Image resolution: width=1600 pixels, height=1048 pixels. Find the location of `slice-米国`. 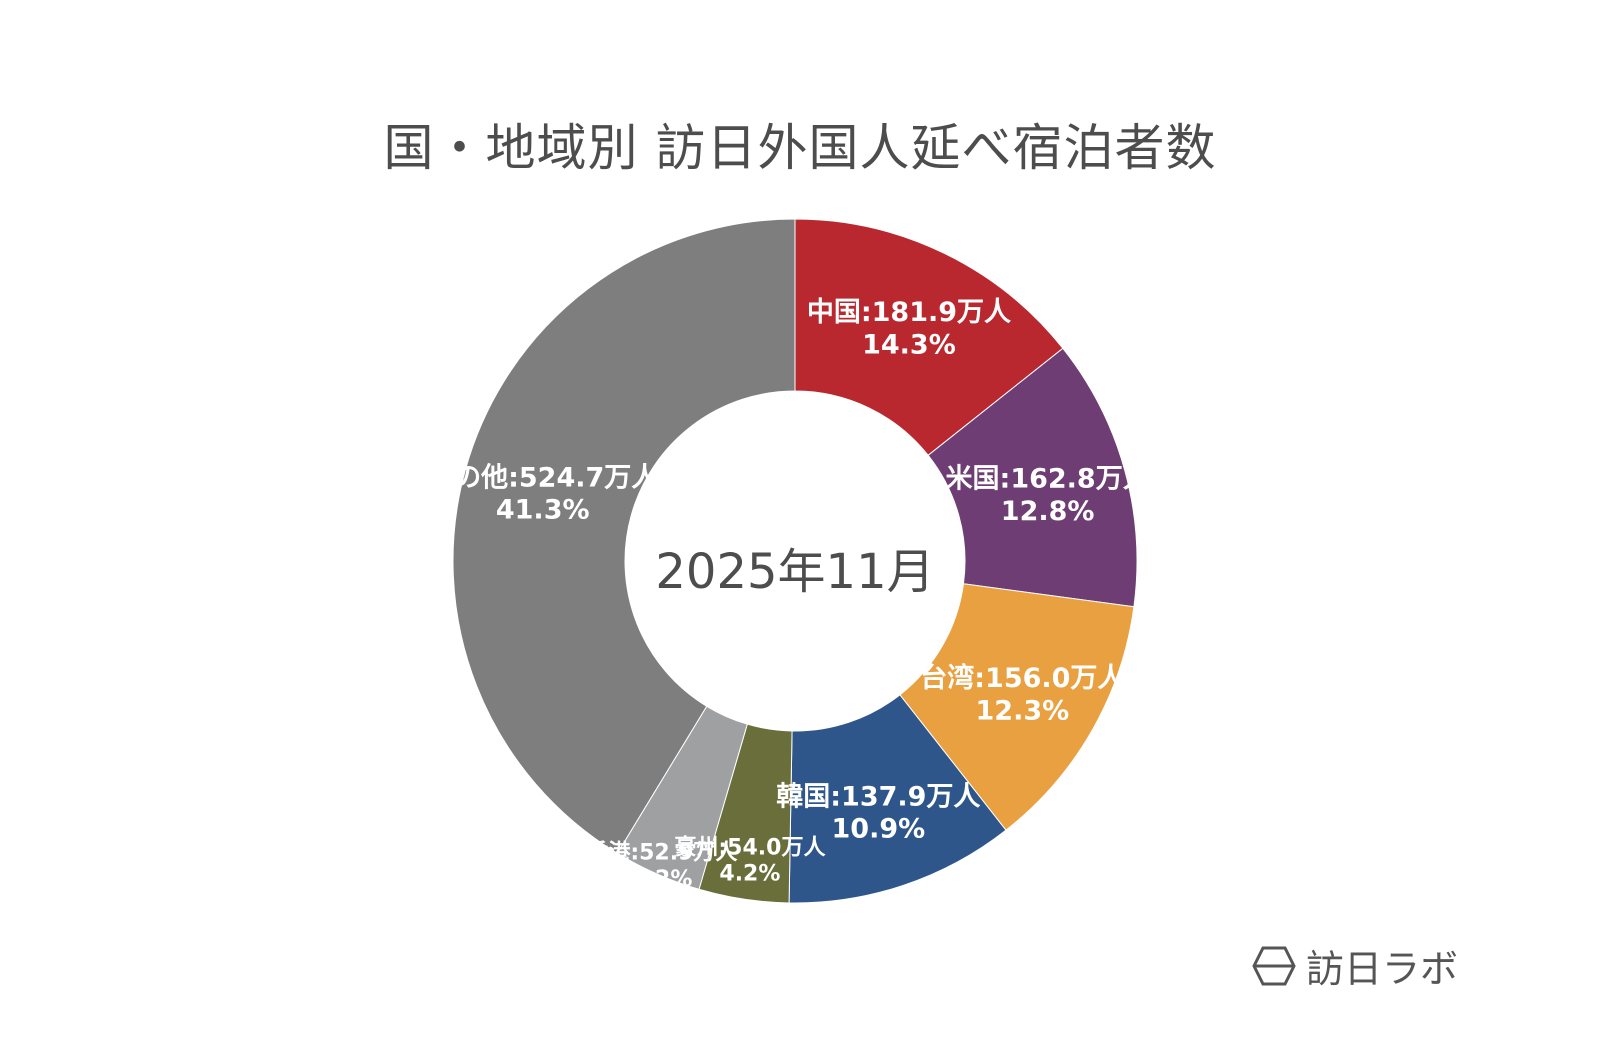

slice-米国 is located at coordinates (1032, 477).